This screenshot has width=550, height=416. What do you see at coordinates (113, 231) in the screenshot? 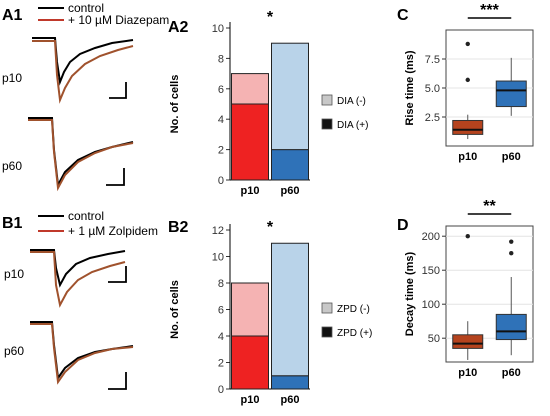
I see `legend-B1-drug: + 1 µM Zolpidem` at bounding box center [113, 231].